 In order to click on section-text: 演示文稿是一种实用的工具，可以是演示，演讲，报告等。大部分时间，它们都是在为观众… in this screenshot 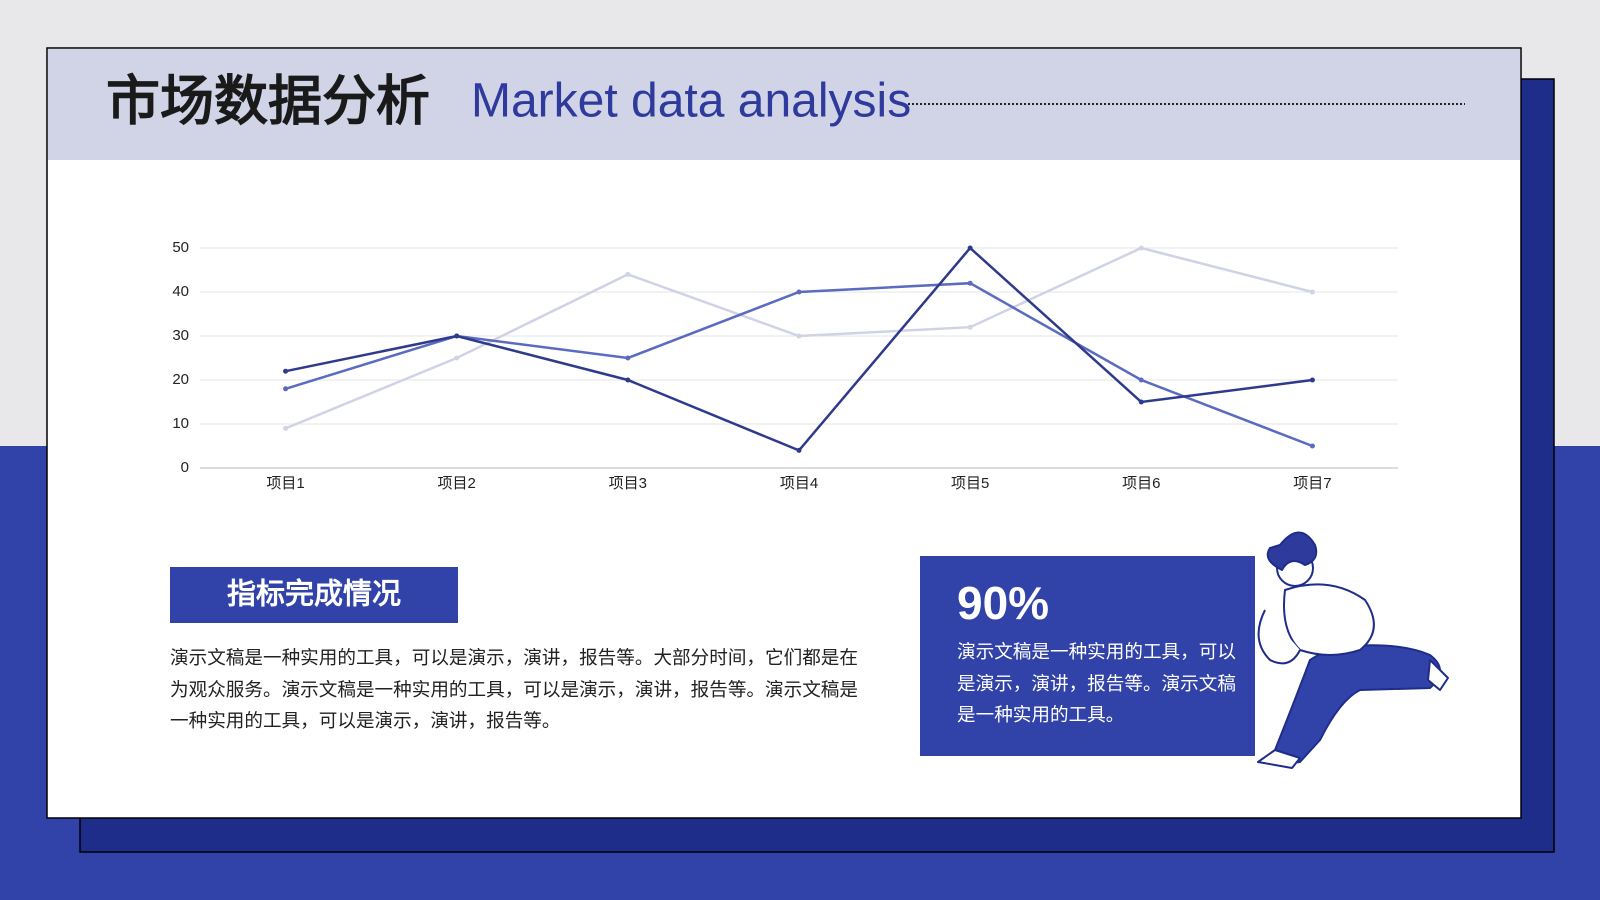, I will do `click(514, 689)`.